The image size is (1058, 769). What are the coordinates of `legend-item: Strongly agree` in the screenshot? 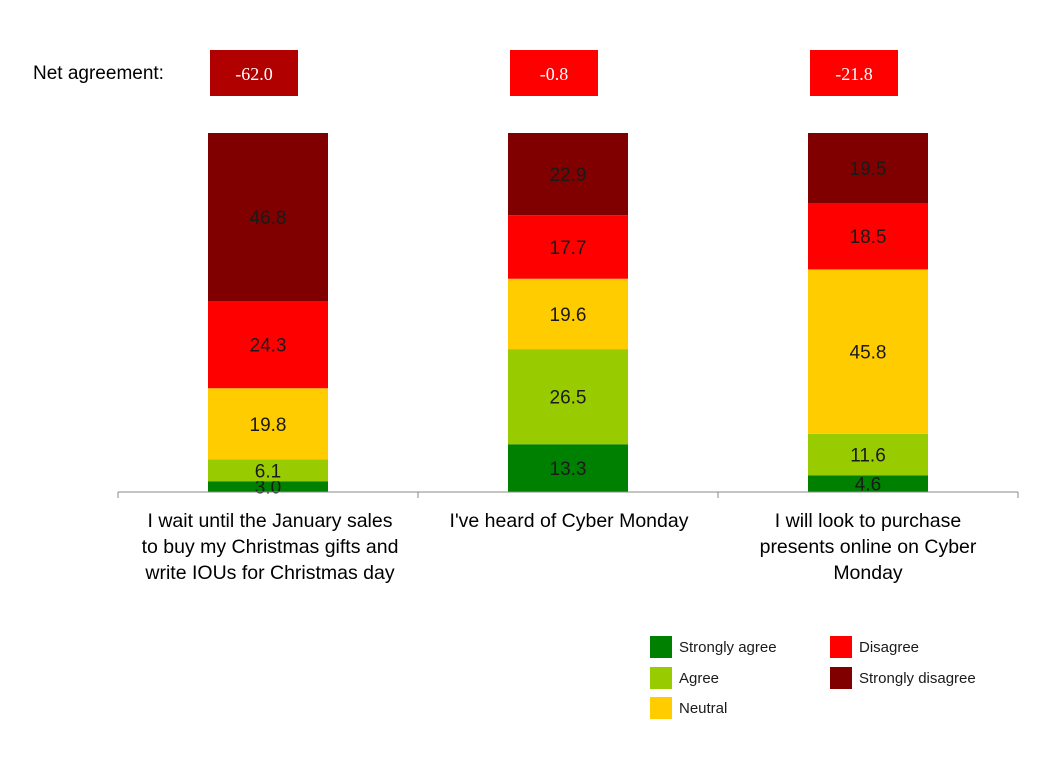 It's located at (713, 647).